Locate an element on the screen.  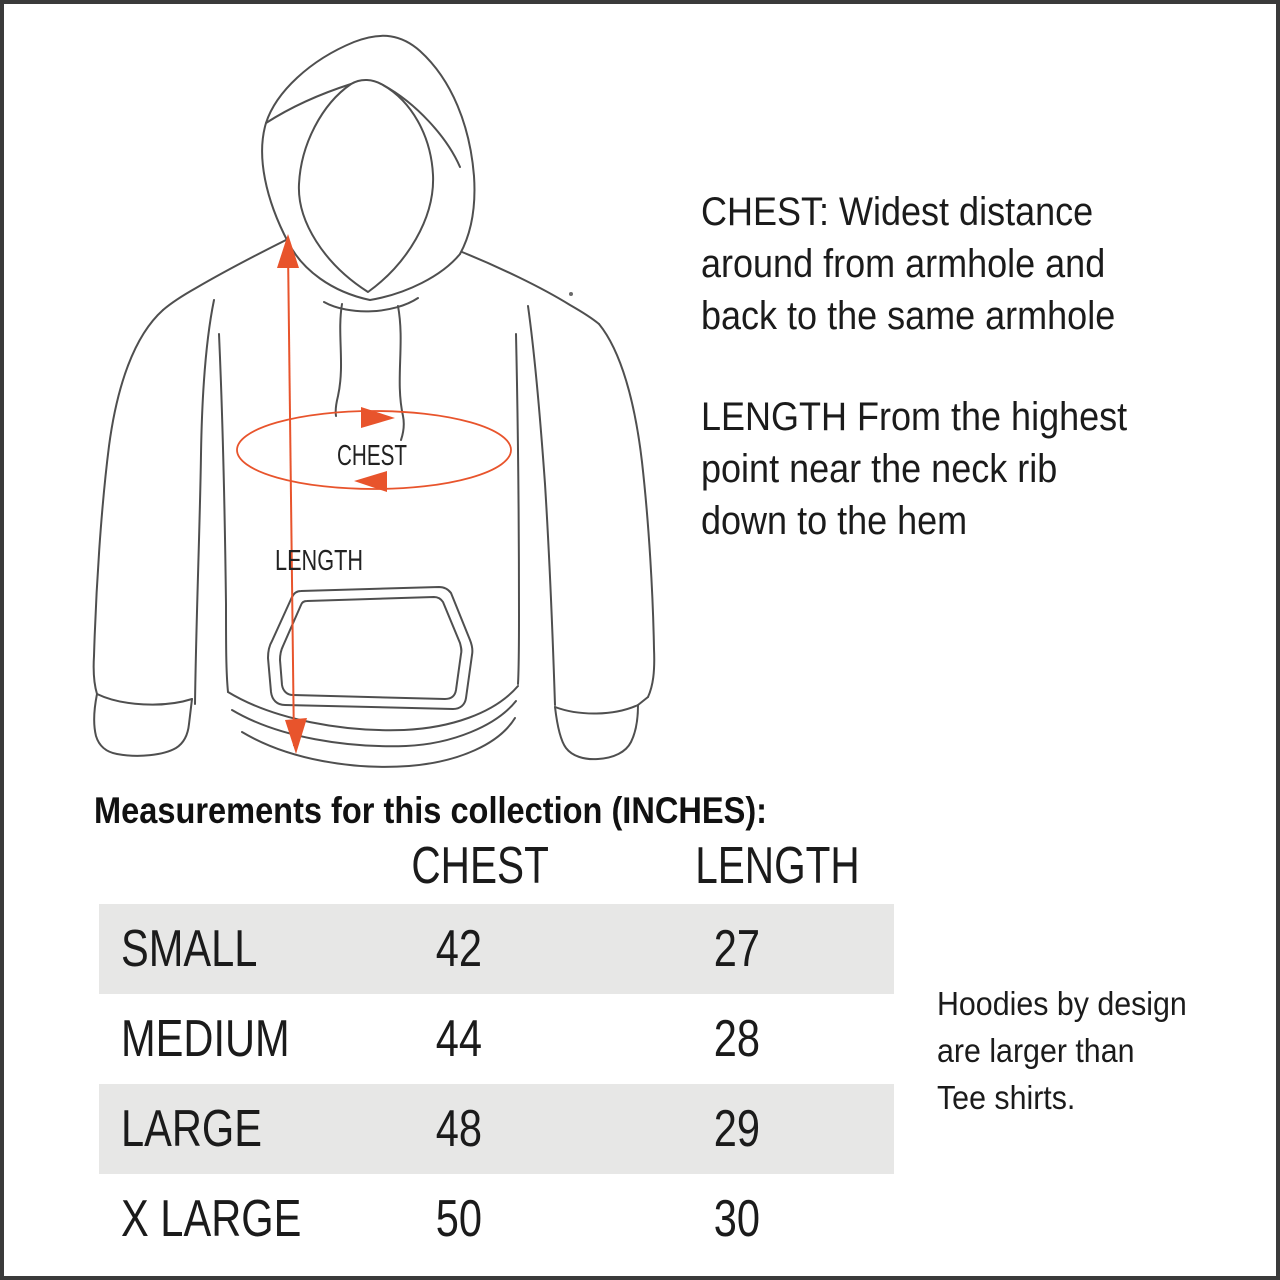
column-header-chest: CHEST is located at coordinates (470, 866).